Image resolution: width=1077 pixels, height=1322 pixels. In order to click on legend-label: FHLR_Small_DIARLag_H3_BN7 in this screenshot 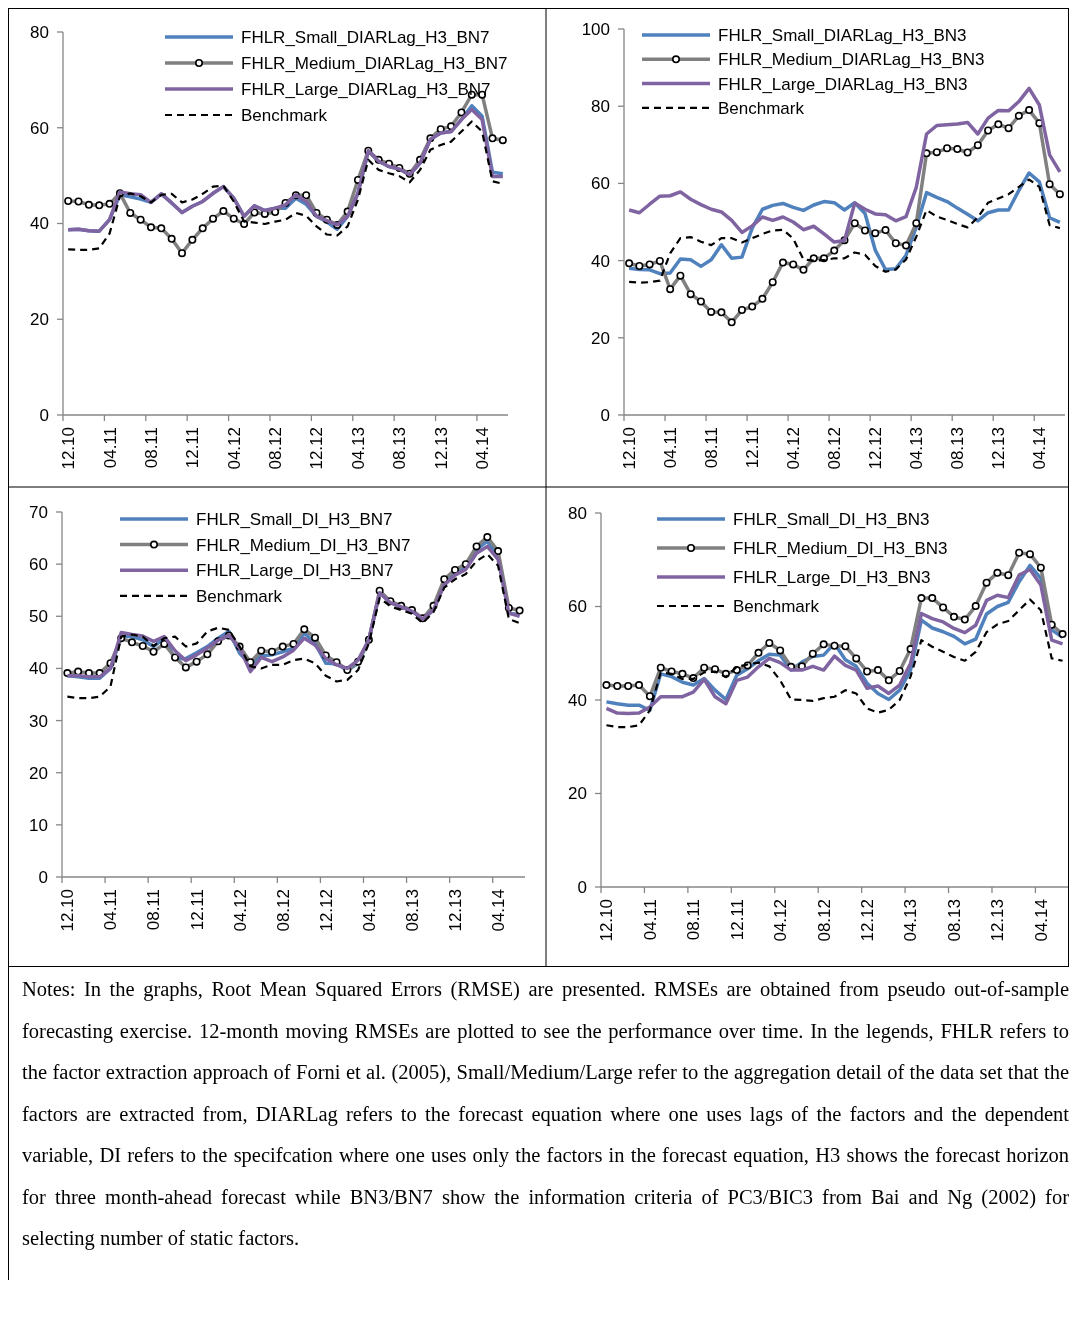, I will do `click(365, 37)`.